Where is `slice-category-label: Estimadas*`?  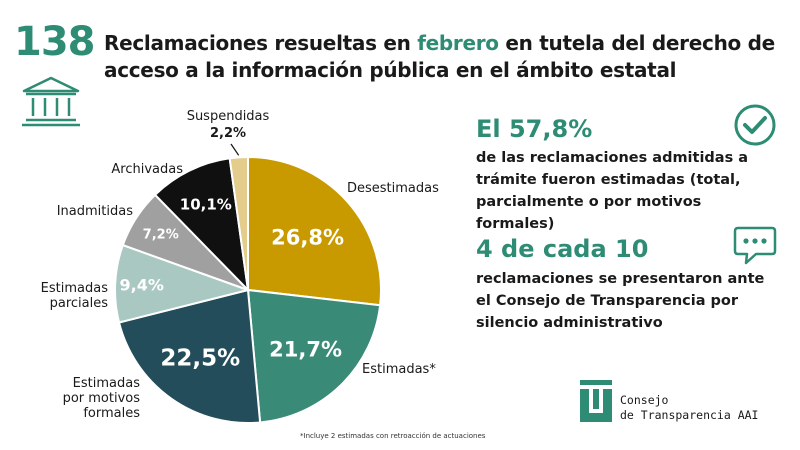
slice-category-label: Estimadas* is located at coordinates (399, 369).